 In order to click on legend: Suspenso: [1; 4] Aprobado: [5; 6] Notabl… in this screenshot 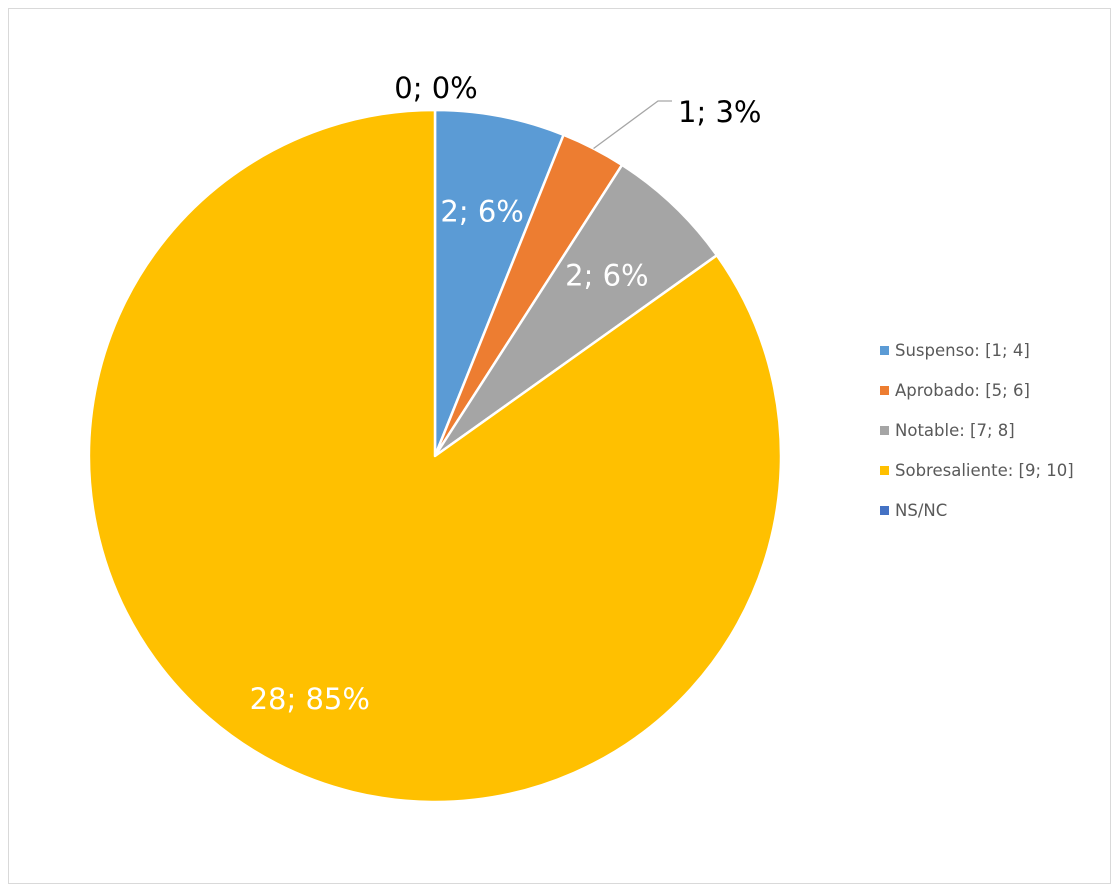, I will do `click(977, 430)`.